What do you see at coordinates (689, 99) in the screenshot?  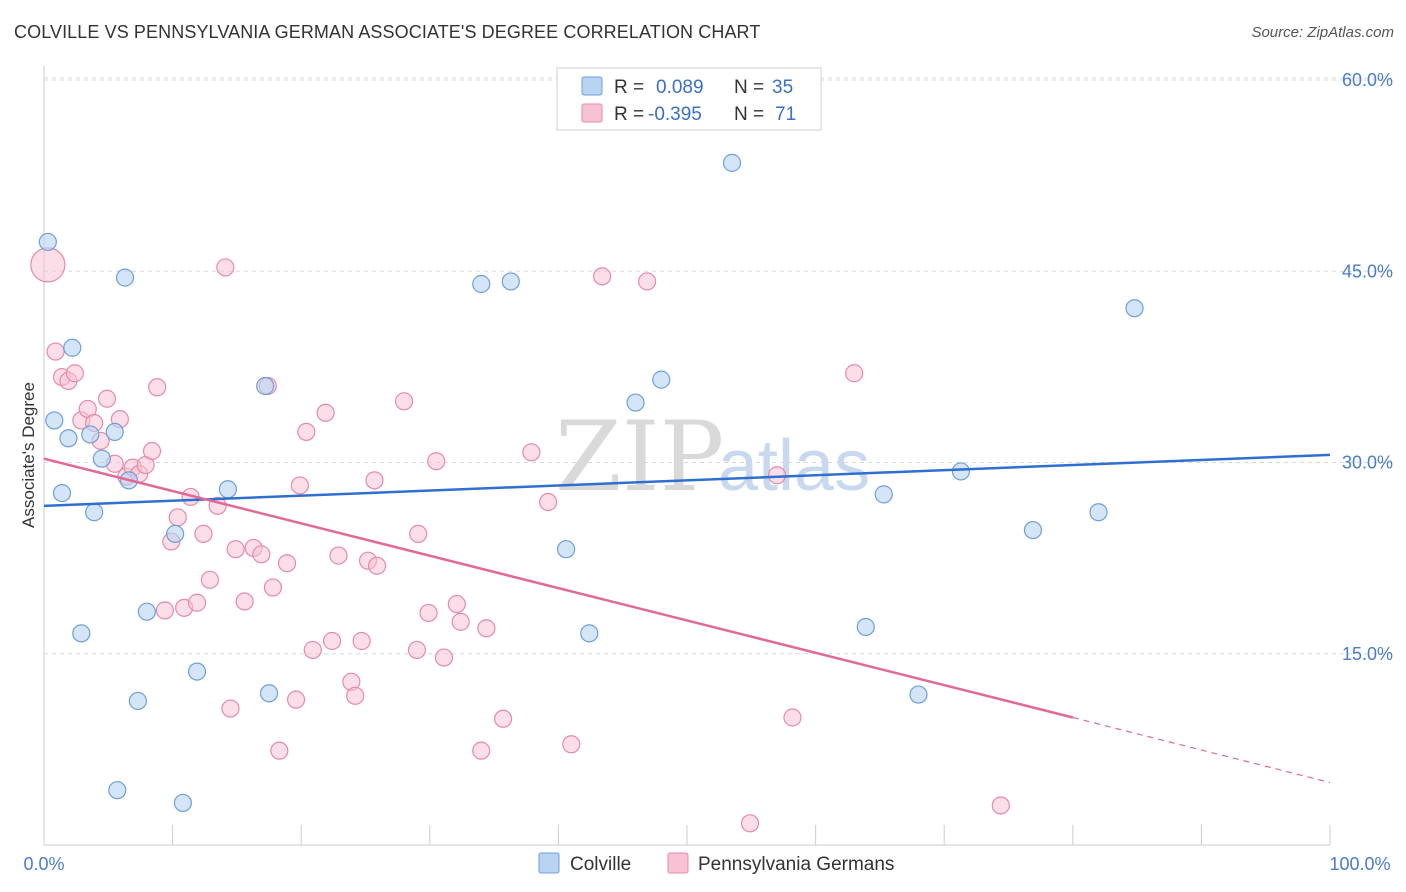 I see `correlation-legend: R = 0.089 N = 35 R = -0.395 N = 71` at bounding box center [689, 99].